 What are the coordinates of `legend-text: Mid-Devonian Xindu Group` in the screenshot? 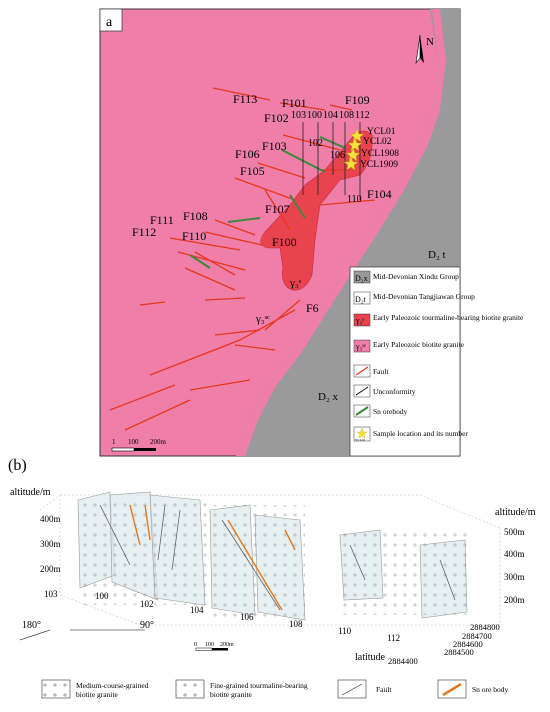 It's located at (416, 276).